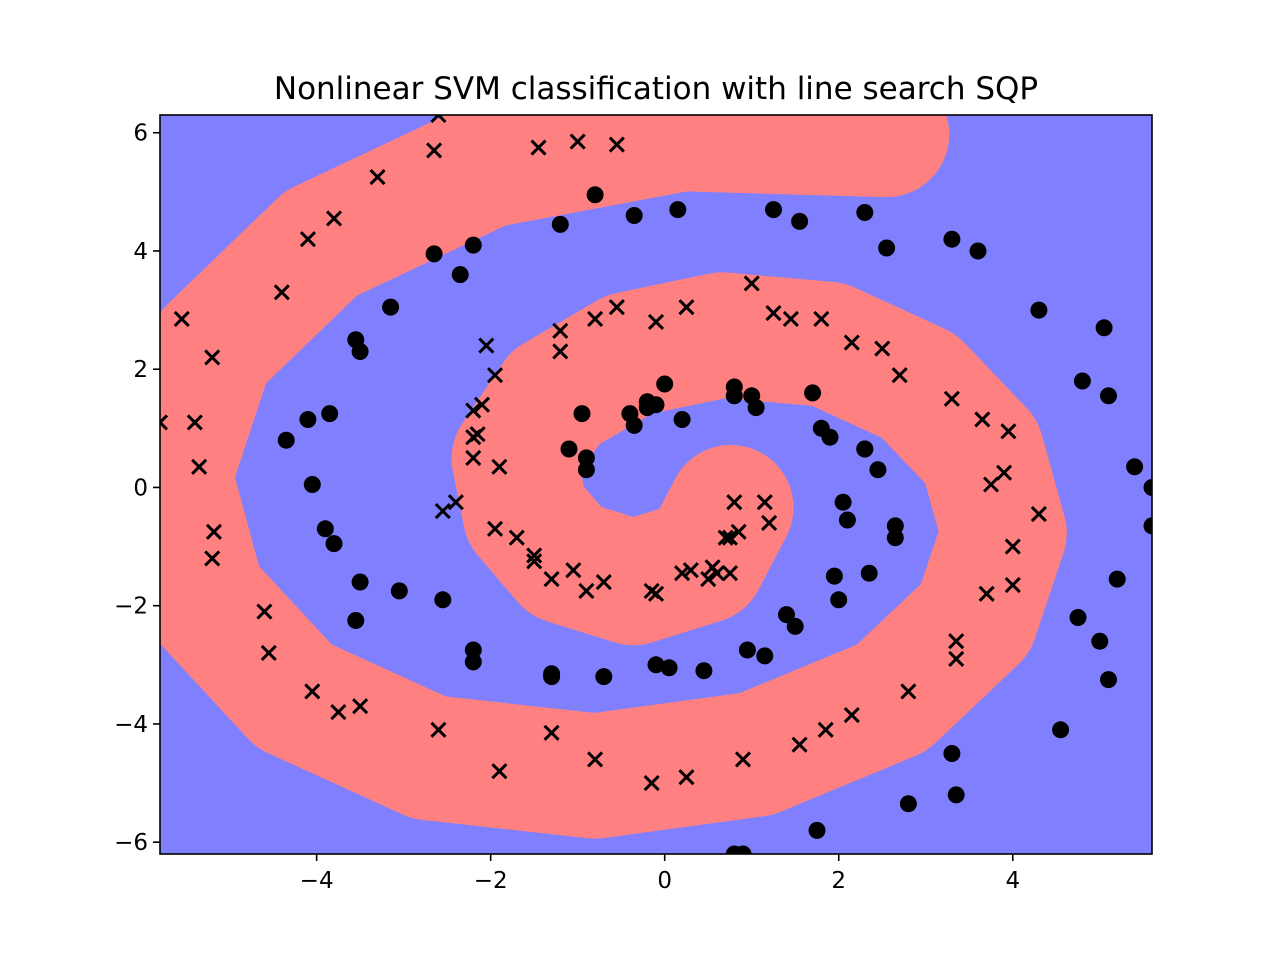  What do you see at coordinates (140, 252) in the screenshot?
I see `y-tick-label: 4` at bounding box center [140, 252].